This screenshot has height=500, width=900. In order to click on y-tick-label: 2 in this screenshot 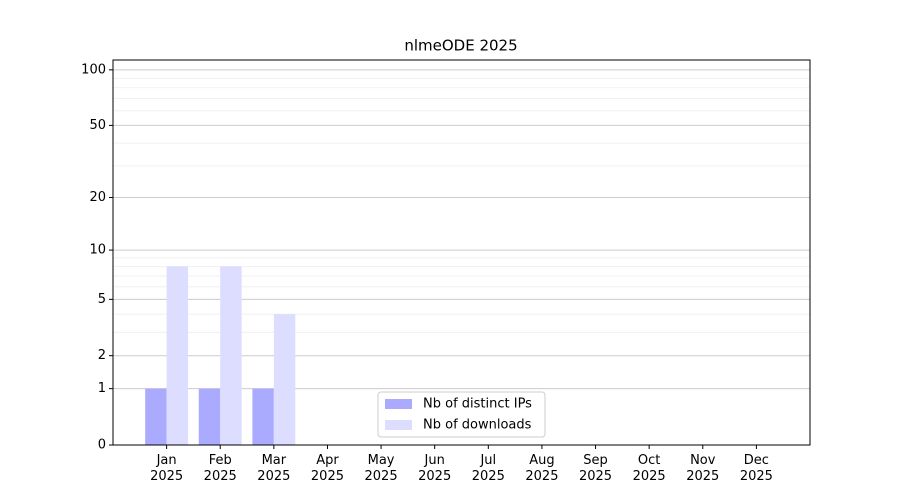, I will do `click(102, 355)`.